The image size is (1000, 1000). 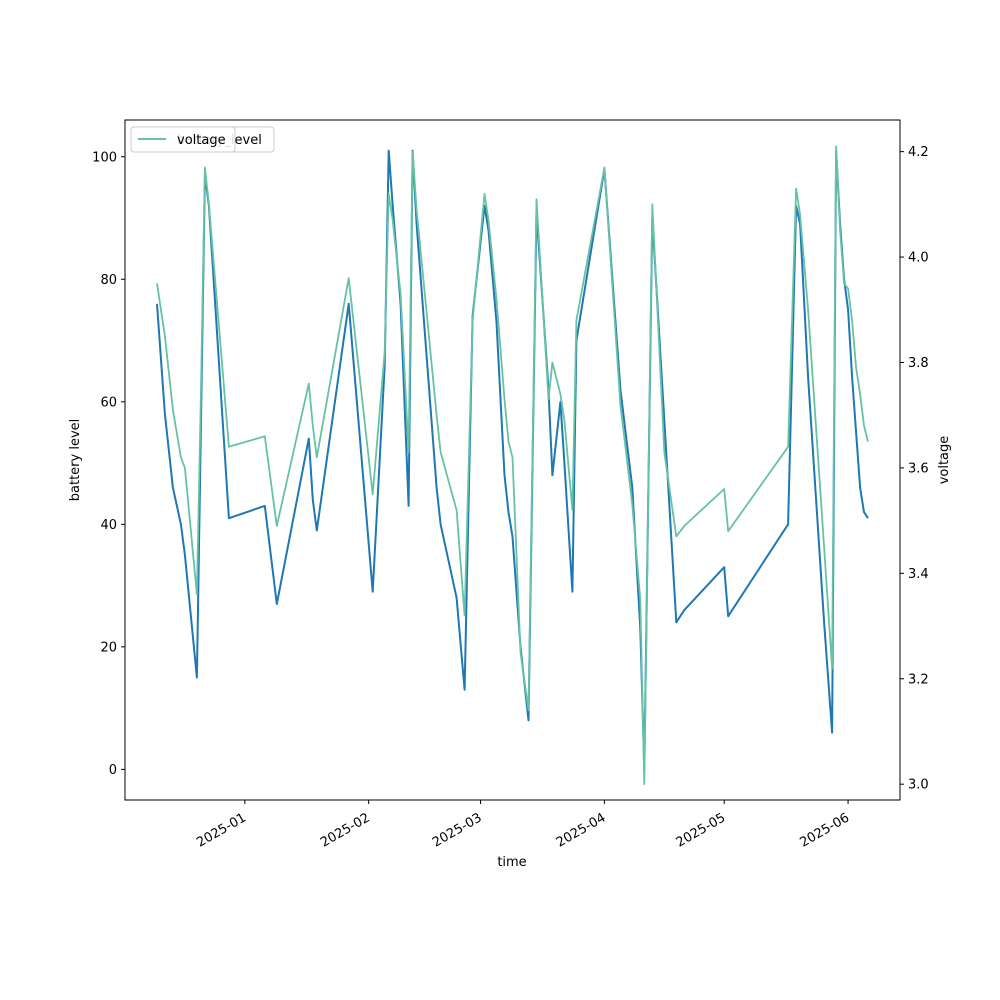 I want to click on y-right-tick-label: 3.4, so click(x=918, y=574).